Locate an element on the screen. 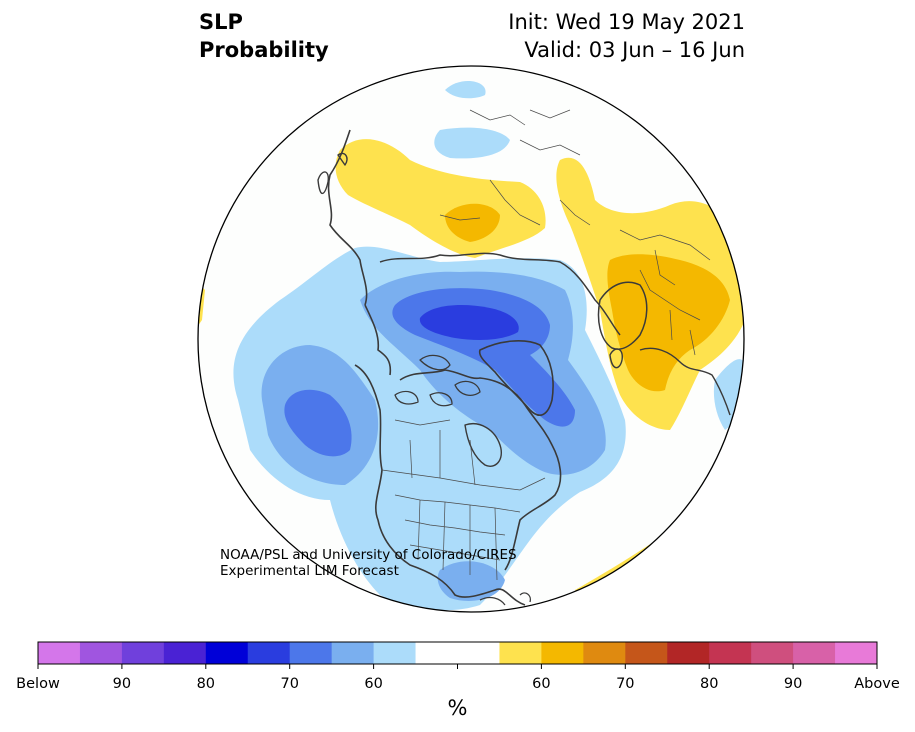 The height and width of the screenshot is (732, 915). border-us-canada is located at coordinates (463, 480).